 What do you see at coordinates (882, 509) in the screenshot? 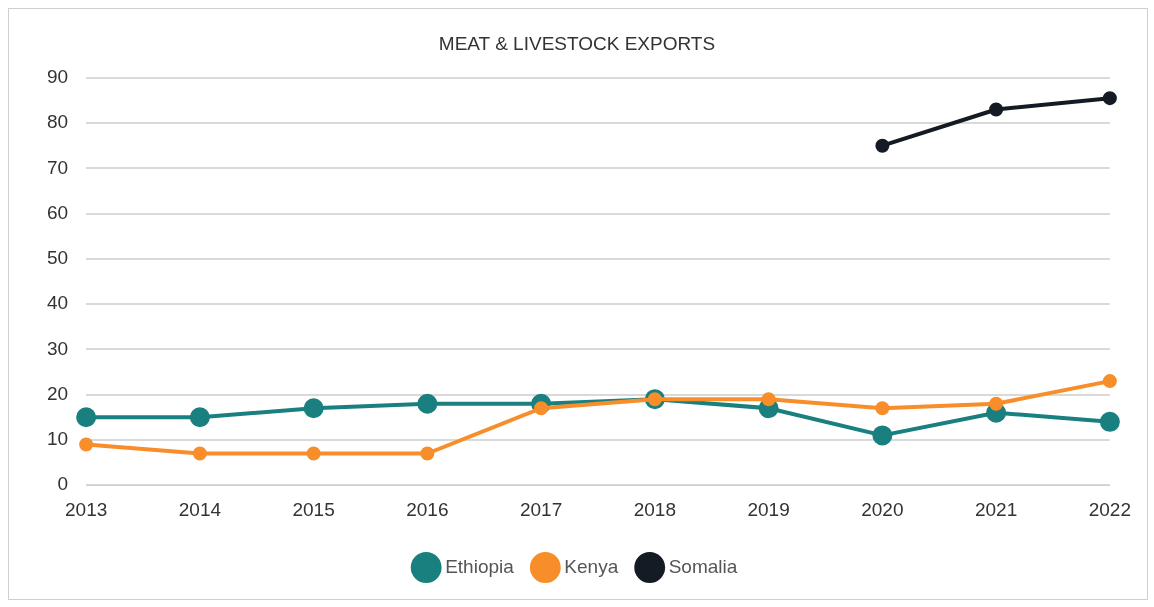
I see `x-tick-label: 2020` at bounding box center [882, 509].